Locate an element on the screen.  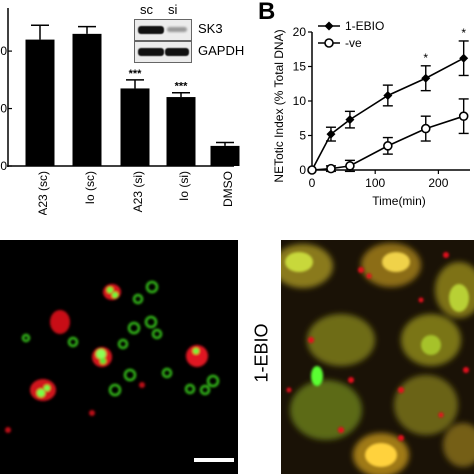
line-y-tick-label: 15 is located at coordinates (300, 67).